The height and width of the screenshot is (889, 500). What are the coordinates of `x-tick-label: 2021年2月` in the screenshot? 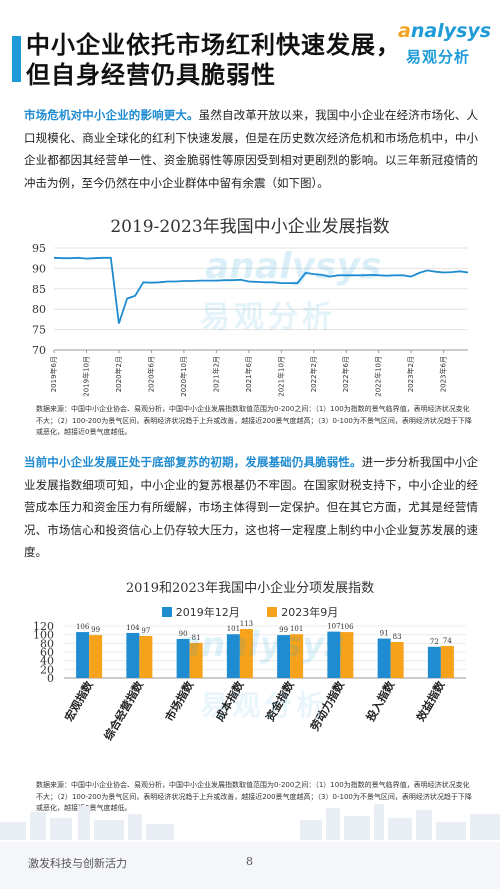 It's located at (215, 374).